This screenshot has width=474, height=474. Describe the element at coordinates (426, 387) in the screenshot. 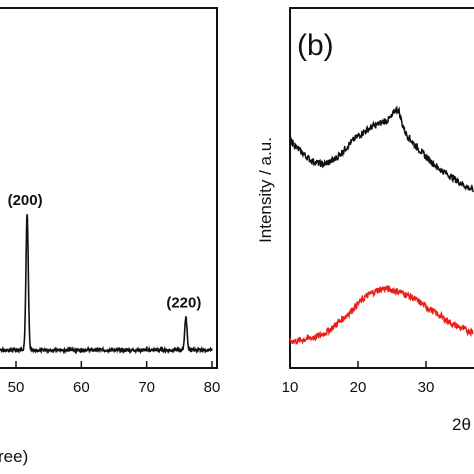

I see `panel-b-x-tick-label: 30` at that location.